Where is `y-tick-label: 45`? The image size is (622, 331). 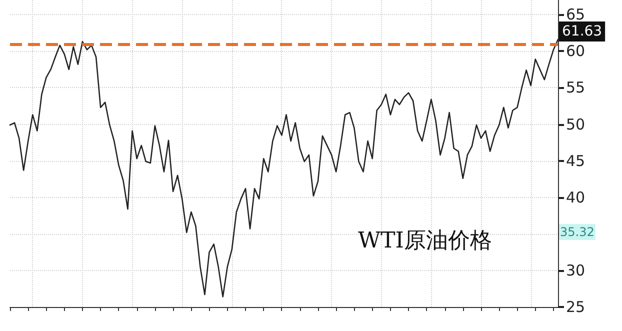
y-tick-label: 45 is located at coordinates (576, 161).